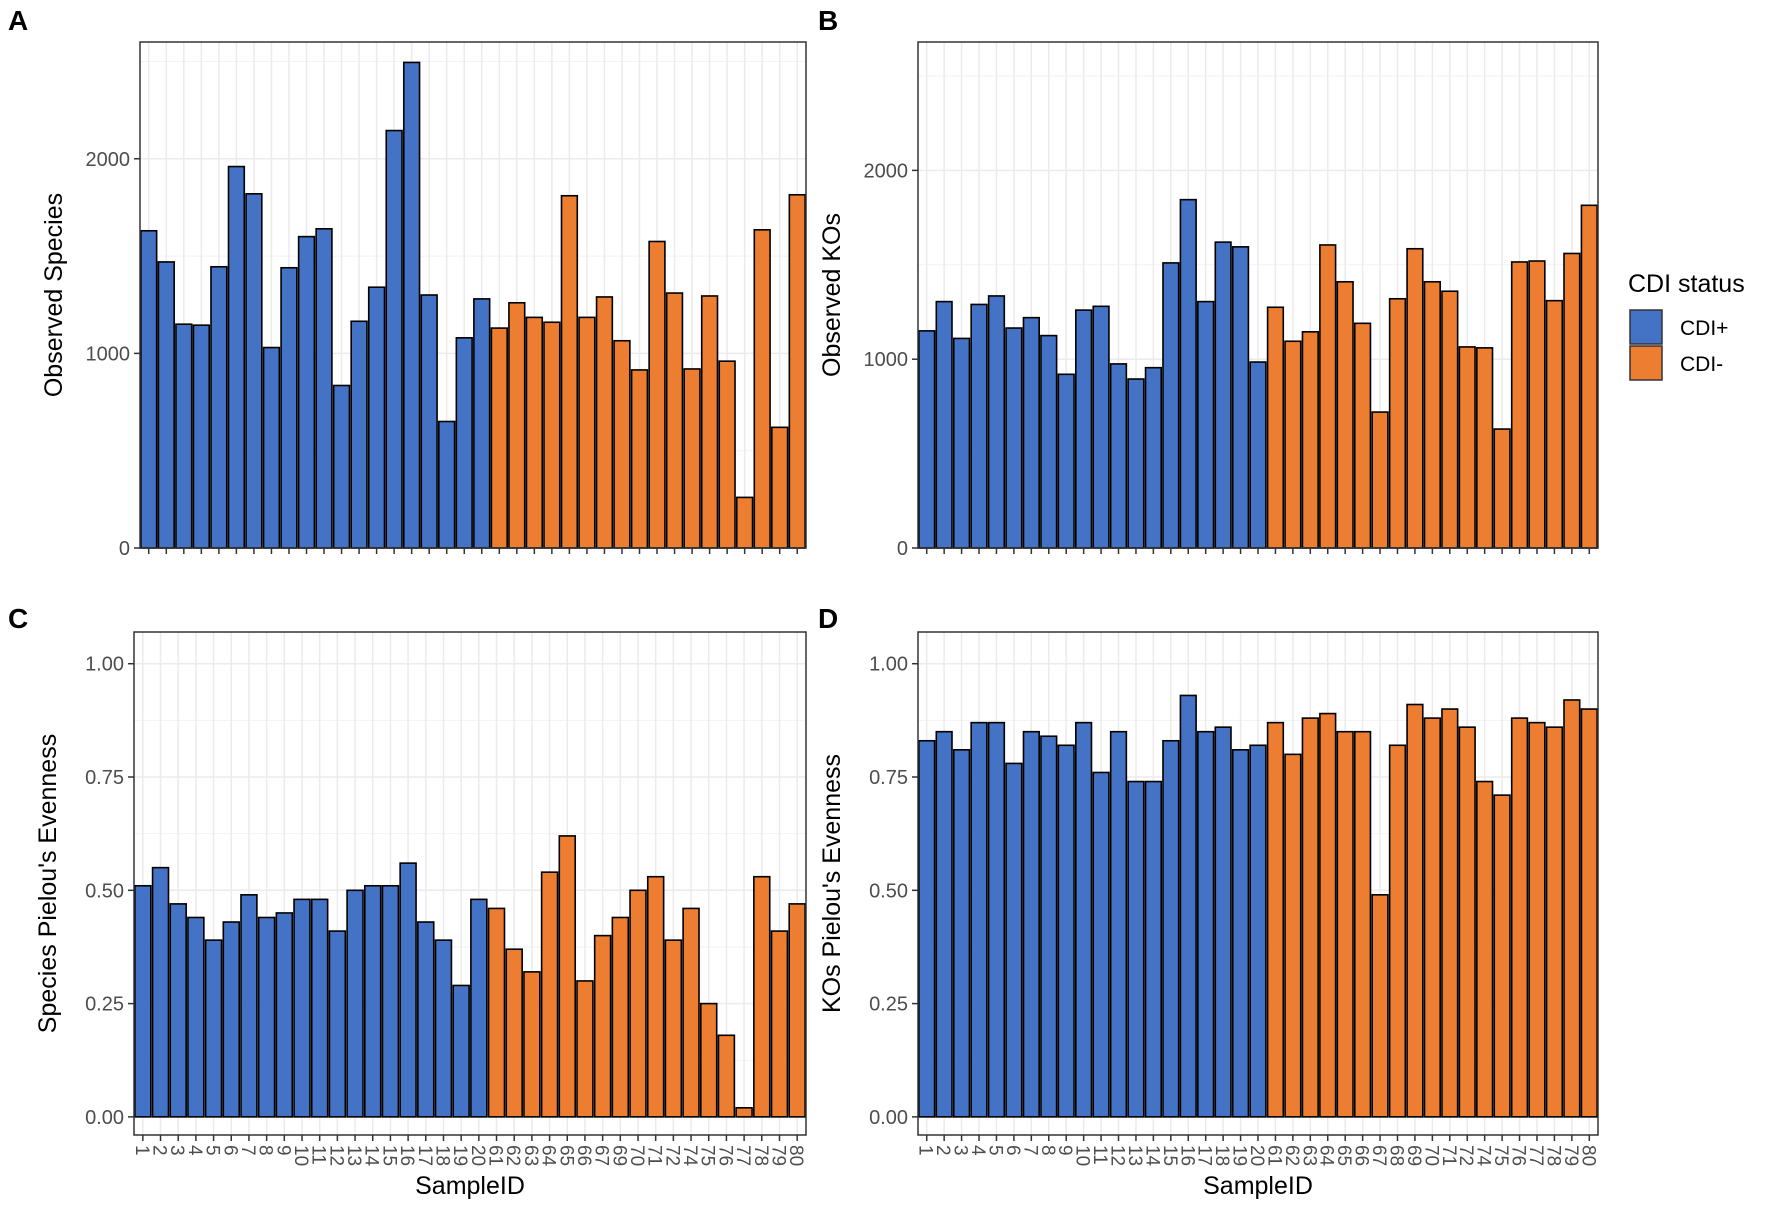  I want to click on y-axis-title: Observed KOs, so click(832, 295).